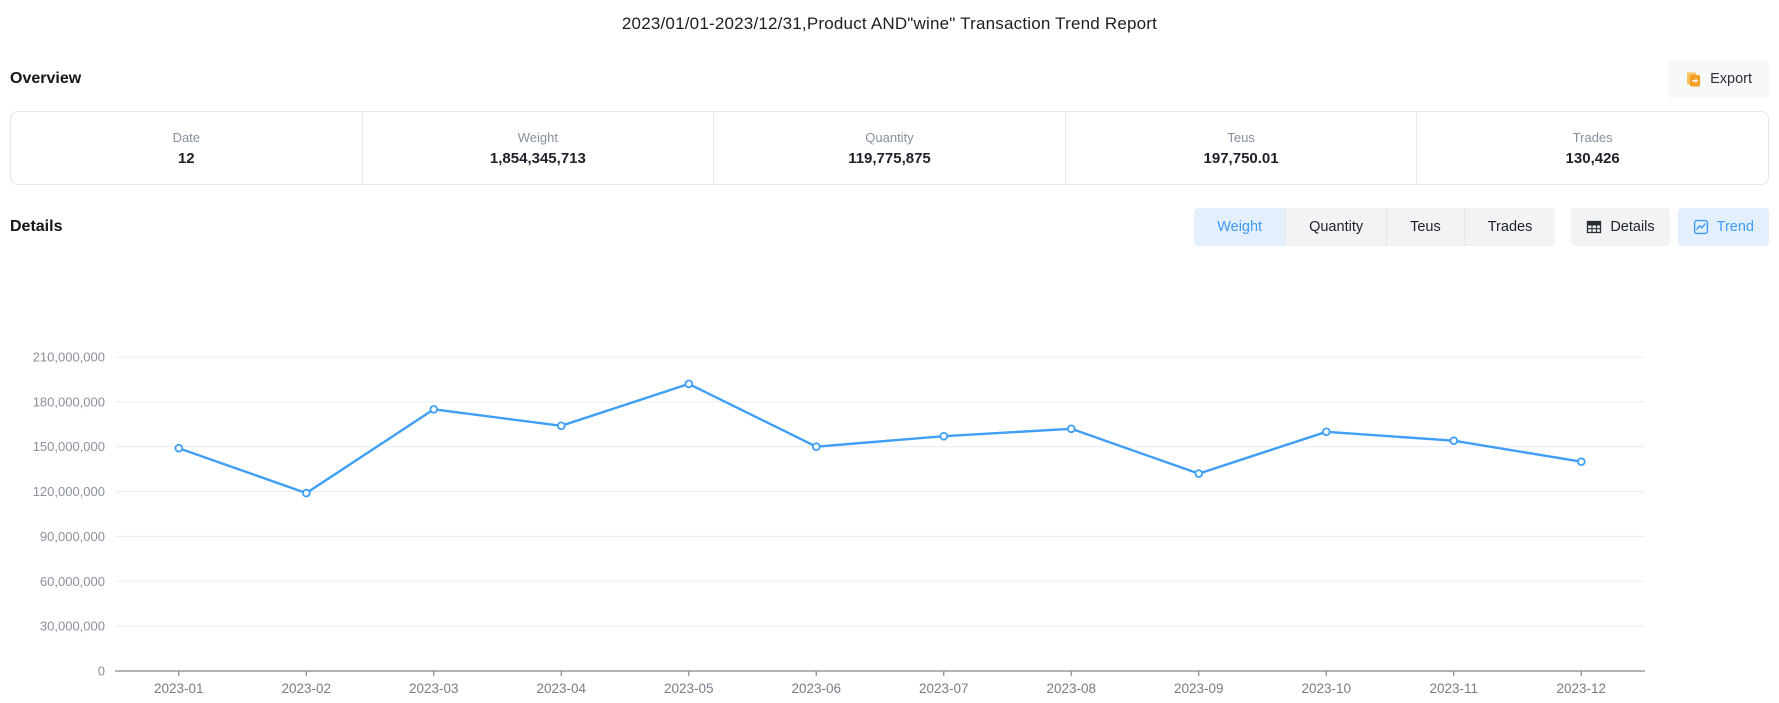 This screenshot has width=1779, height=703. I want to click on y-axis-label: 180,000,000, so click(69, 401).